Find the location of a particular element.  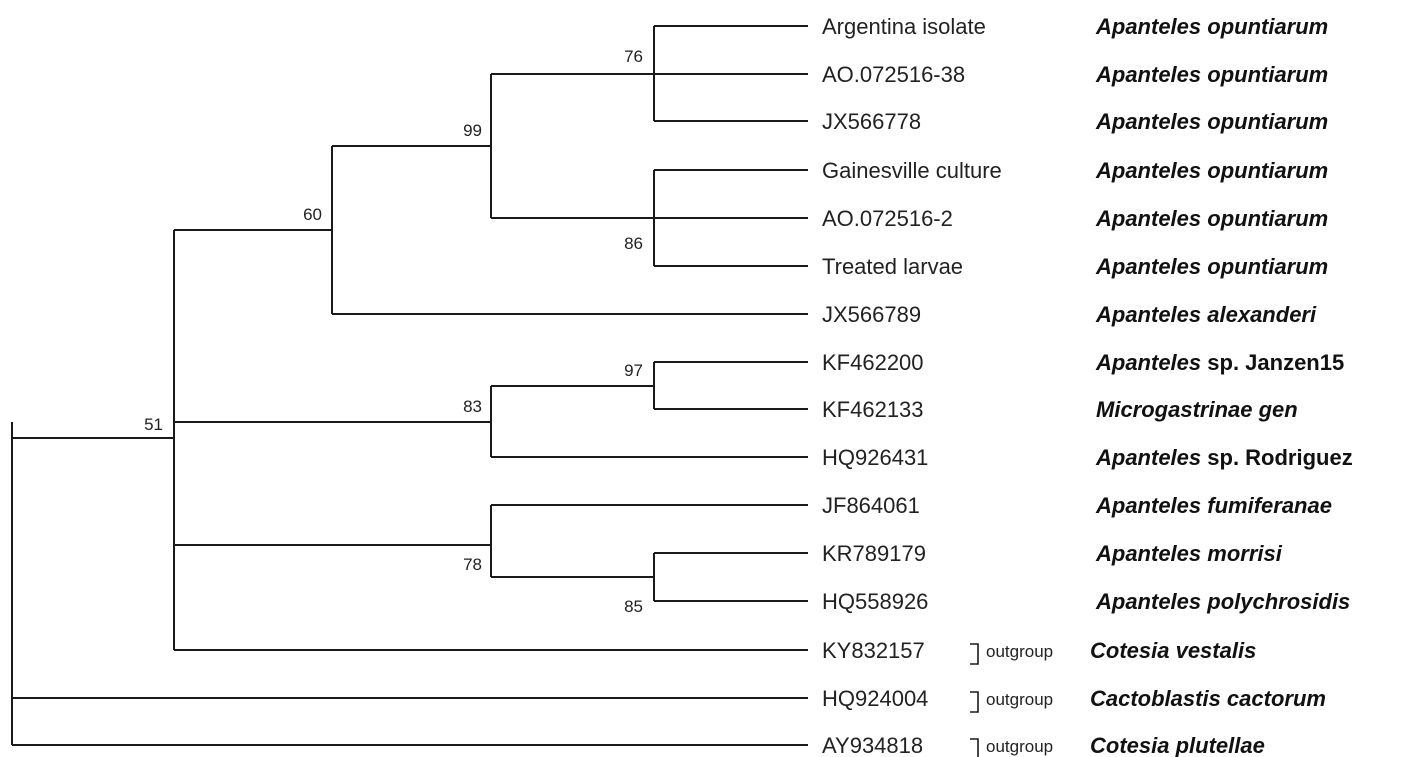

species-label: Apanteles sp. Janzen15 is located at coordinates (1219, 362).